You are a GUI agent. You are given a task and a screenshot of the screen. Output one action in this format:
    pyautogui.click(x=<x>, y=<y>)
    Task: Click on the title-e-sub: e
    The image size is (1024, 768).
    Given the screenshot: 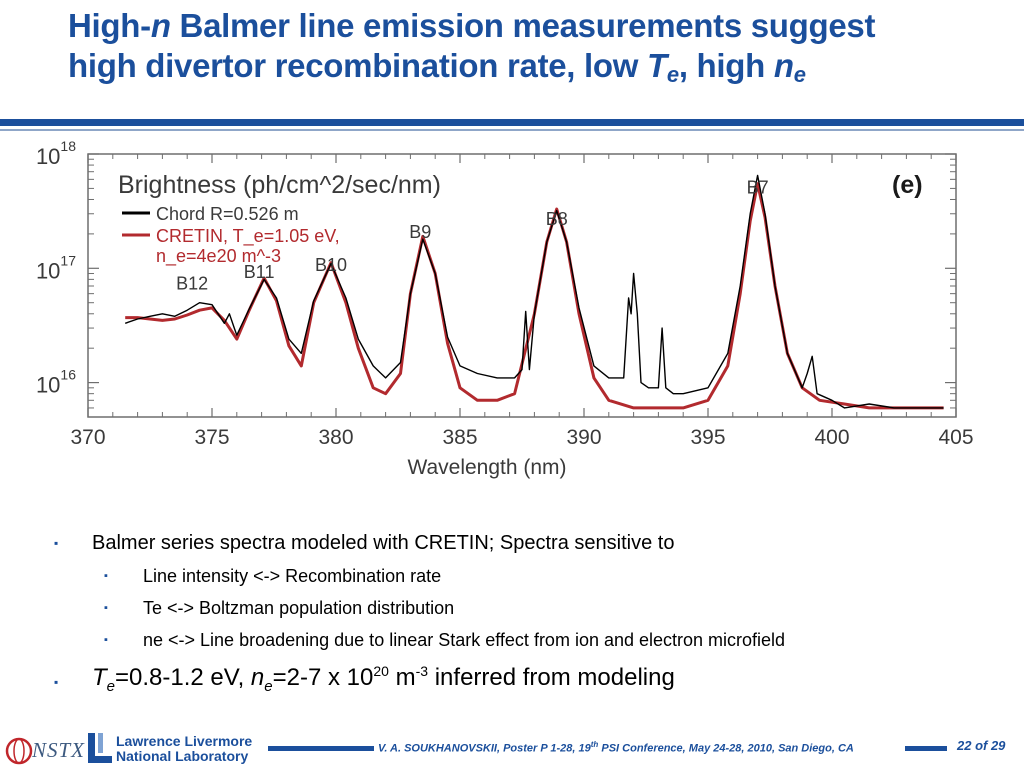 What is the action you would take?
    pyautogui.click(x=672, y=74)
    